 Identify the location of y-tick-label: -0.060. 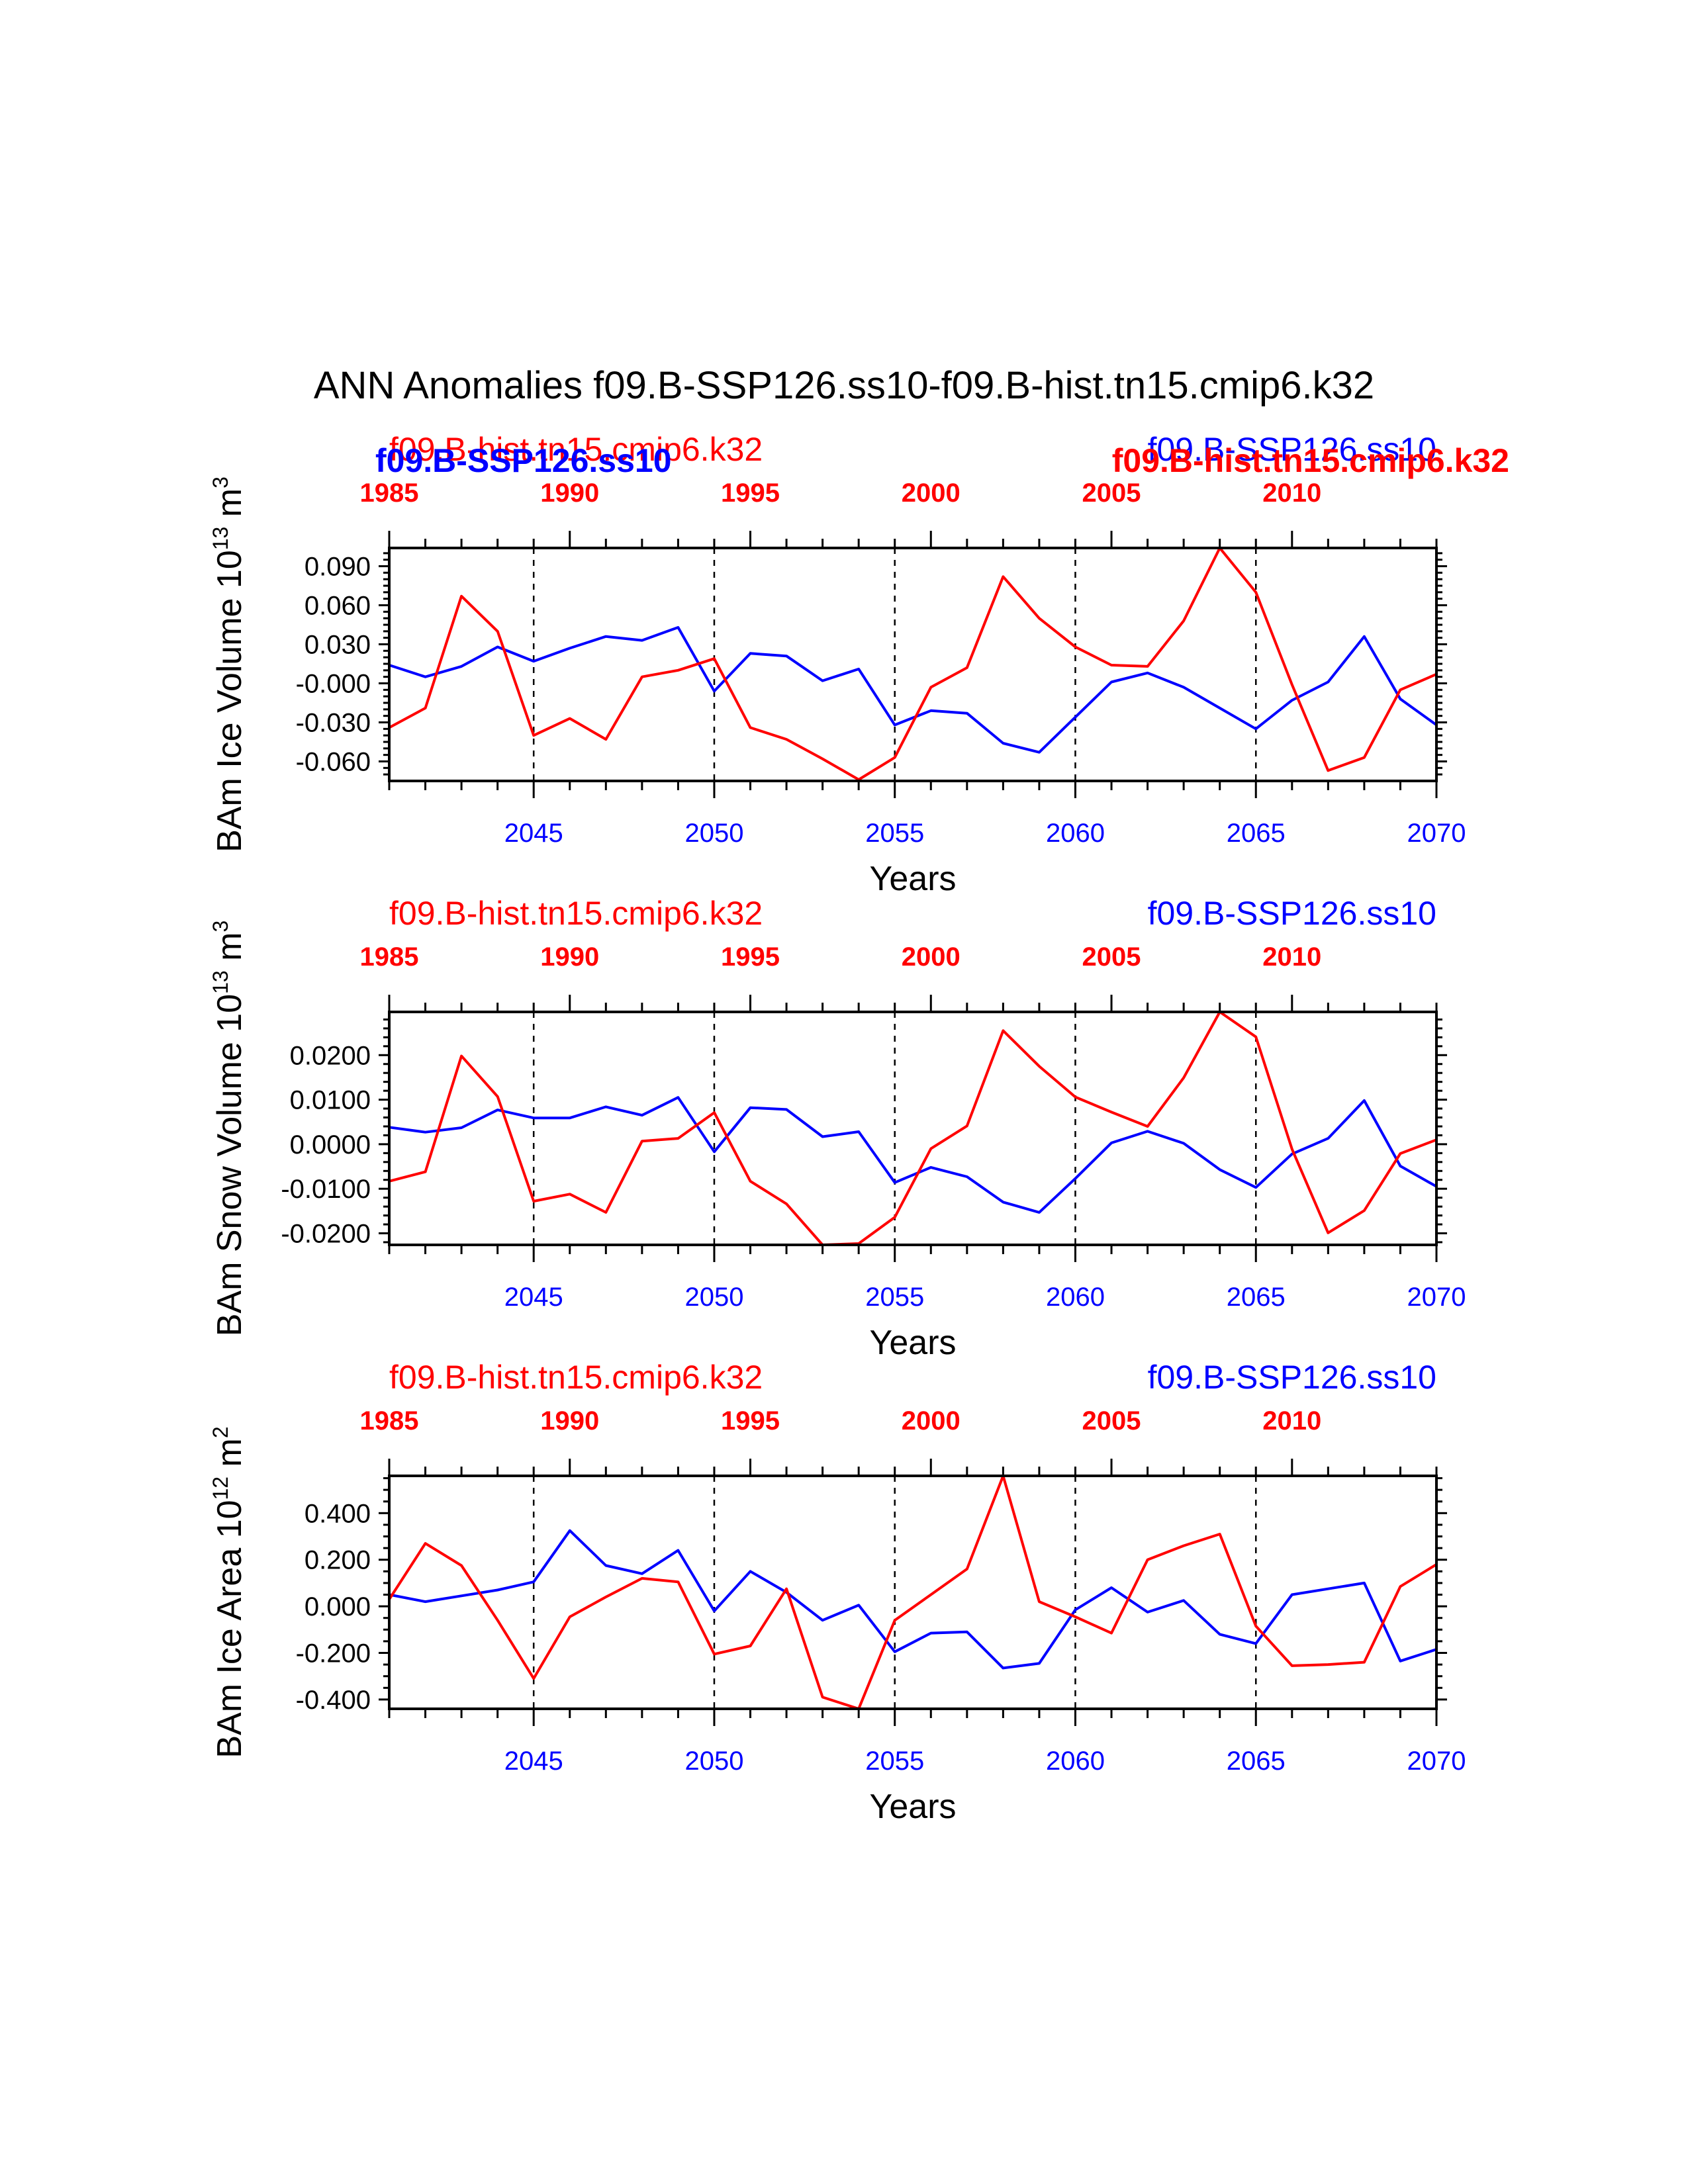
(333, 762).